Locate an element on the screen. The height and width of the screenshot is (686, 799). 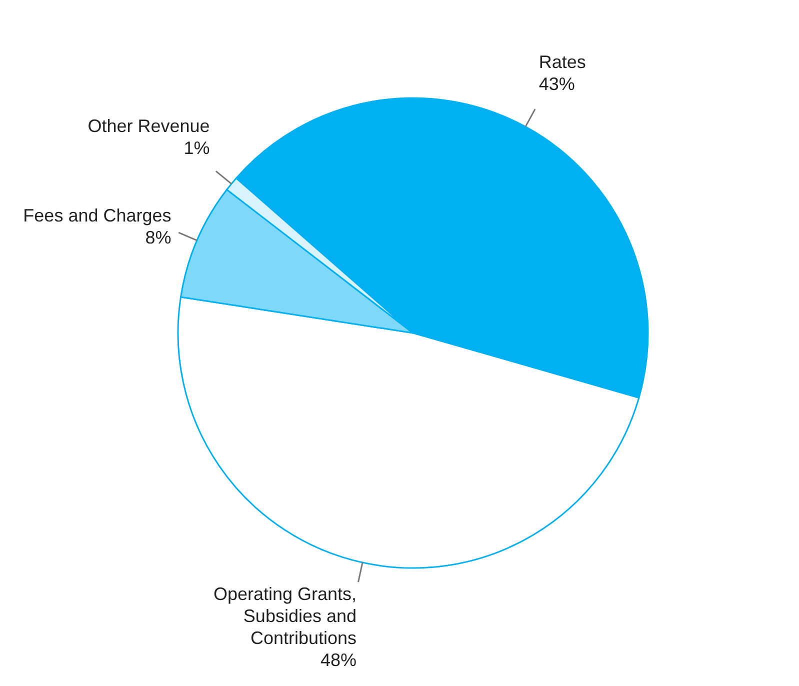
data-label: 8% is located at coordinates (158, 237).